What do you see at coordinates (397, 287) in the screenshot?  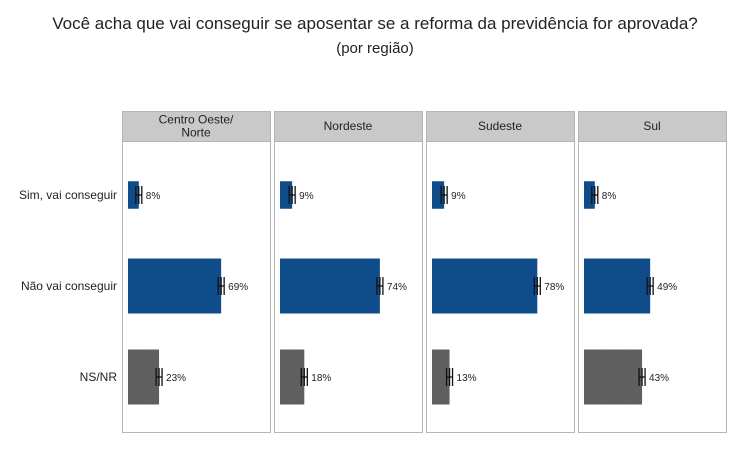 I see `data-label: 74%` at bounding box center [397, 287].